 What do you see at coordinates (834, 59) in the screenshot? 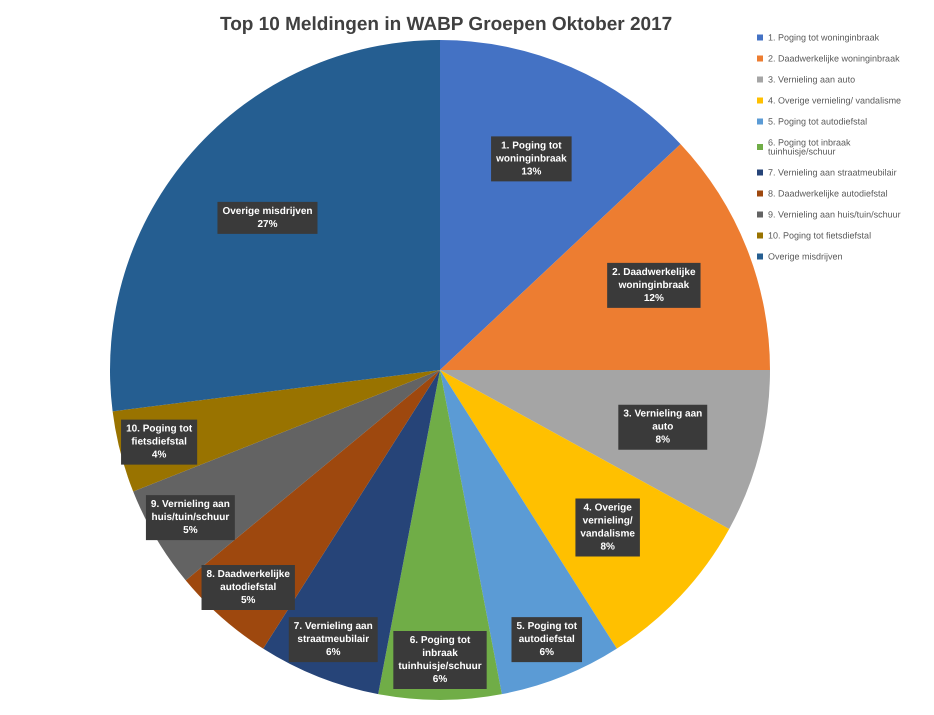
I see `legend-label: 2. Daadwerkelijke woninginbraak` at bounding box center [834, 59].